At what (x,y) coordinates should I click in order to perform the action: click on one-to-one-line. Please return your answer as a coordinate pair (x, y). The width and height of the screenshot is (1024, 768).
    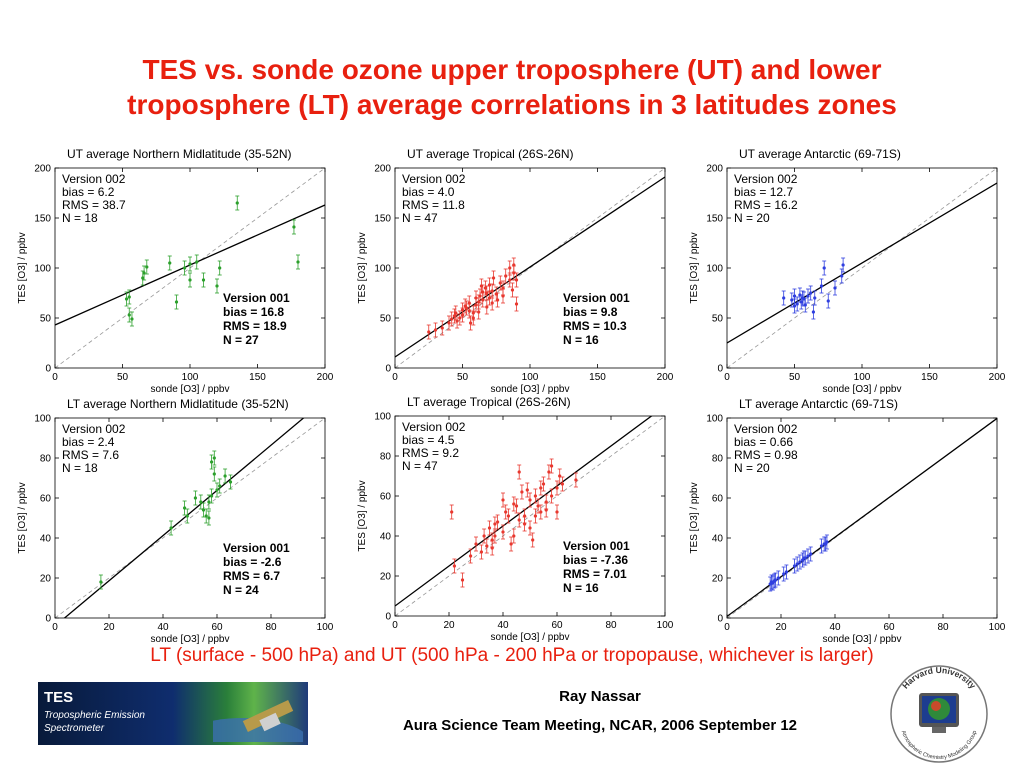
    Looking at the image, I should click on (190, 518).